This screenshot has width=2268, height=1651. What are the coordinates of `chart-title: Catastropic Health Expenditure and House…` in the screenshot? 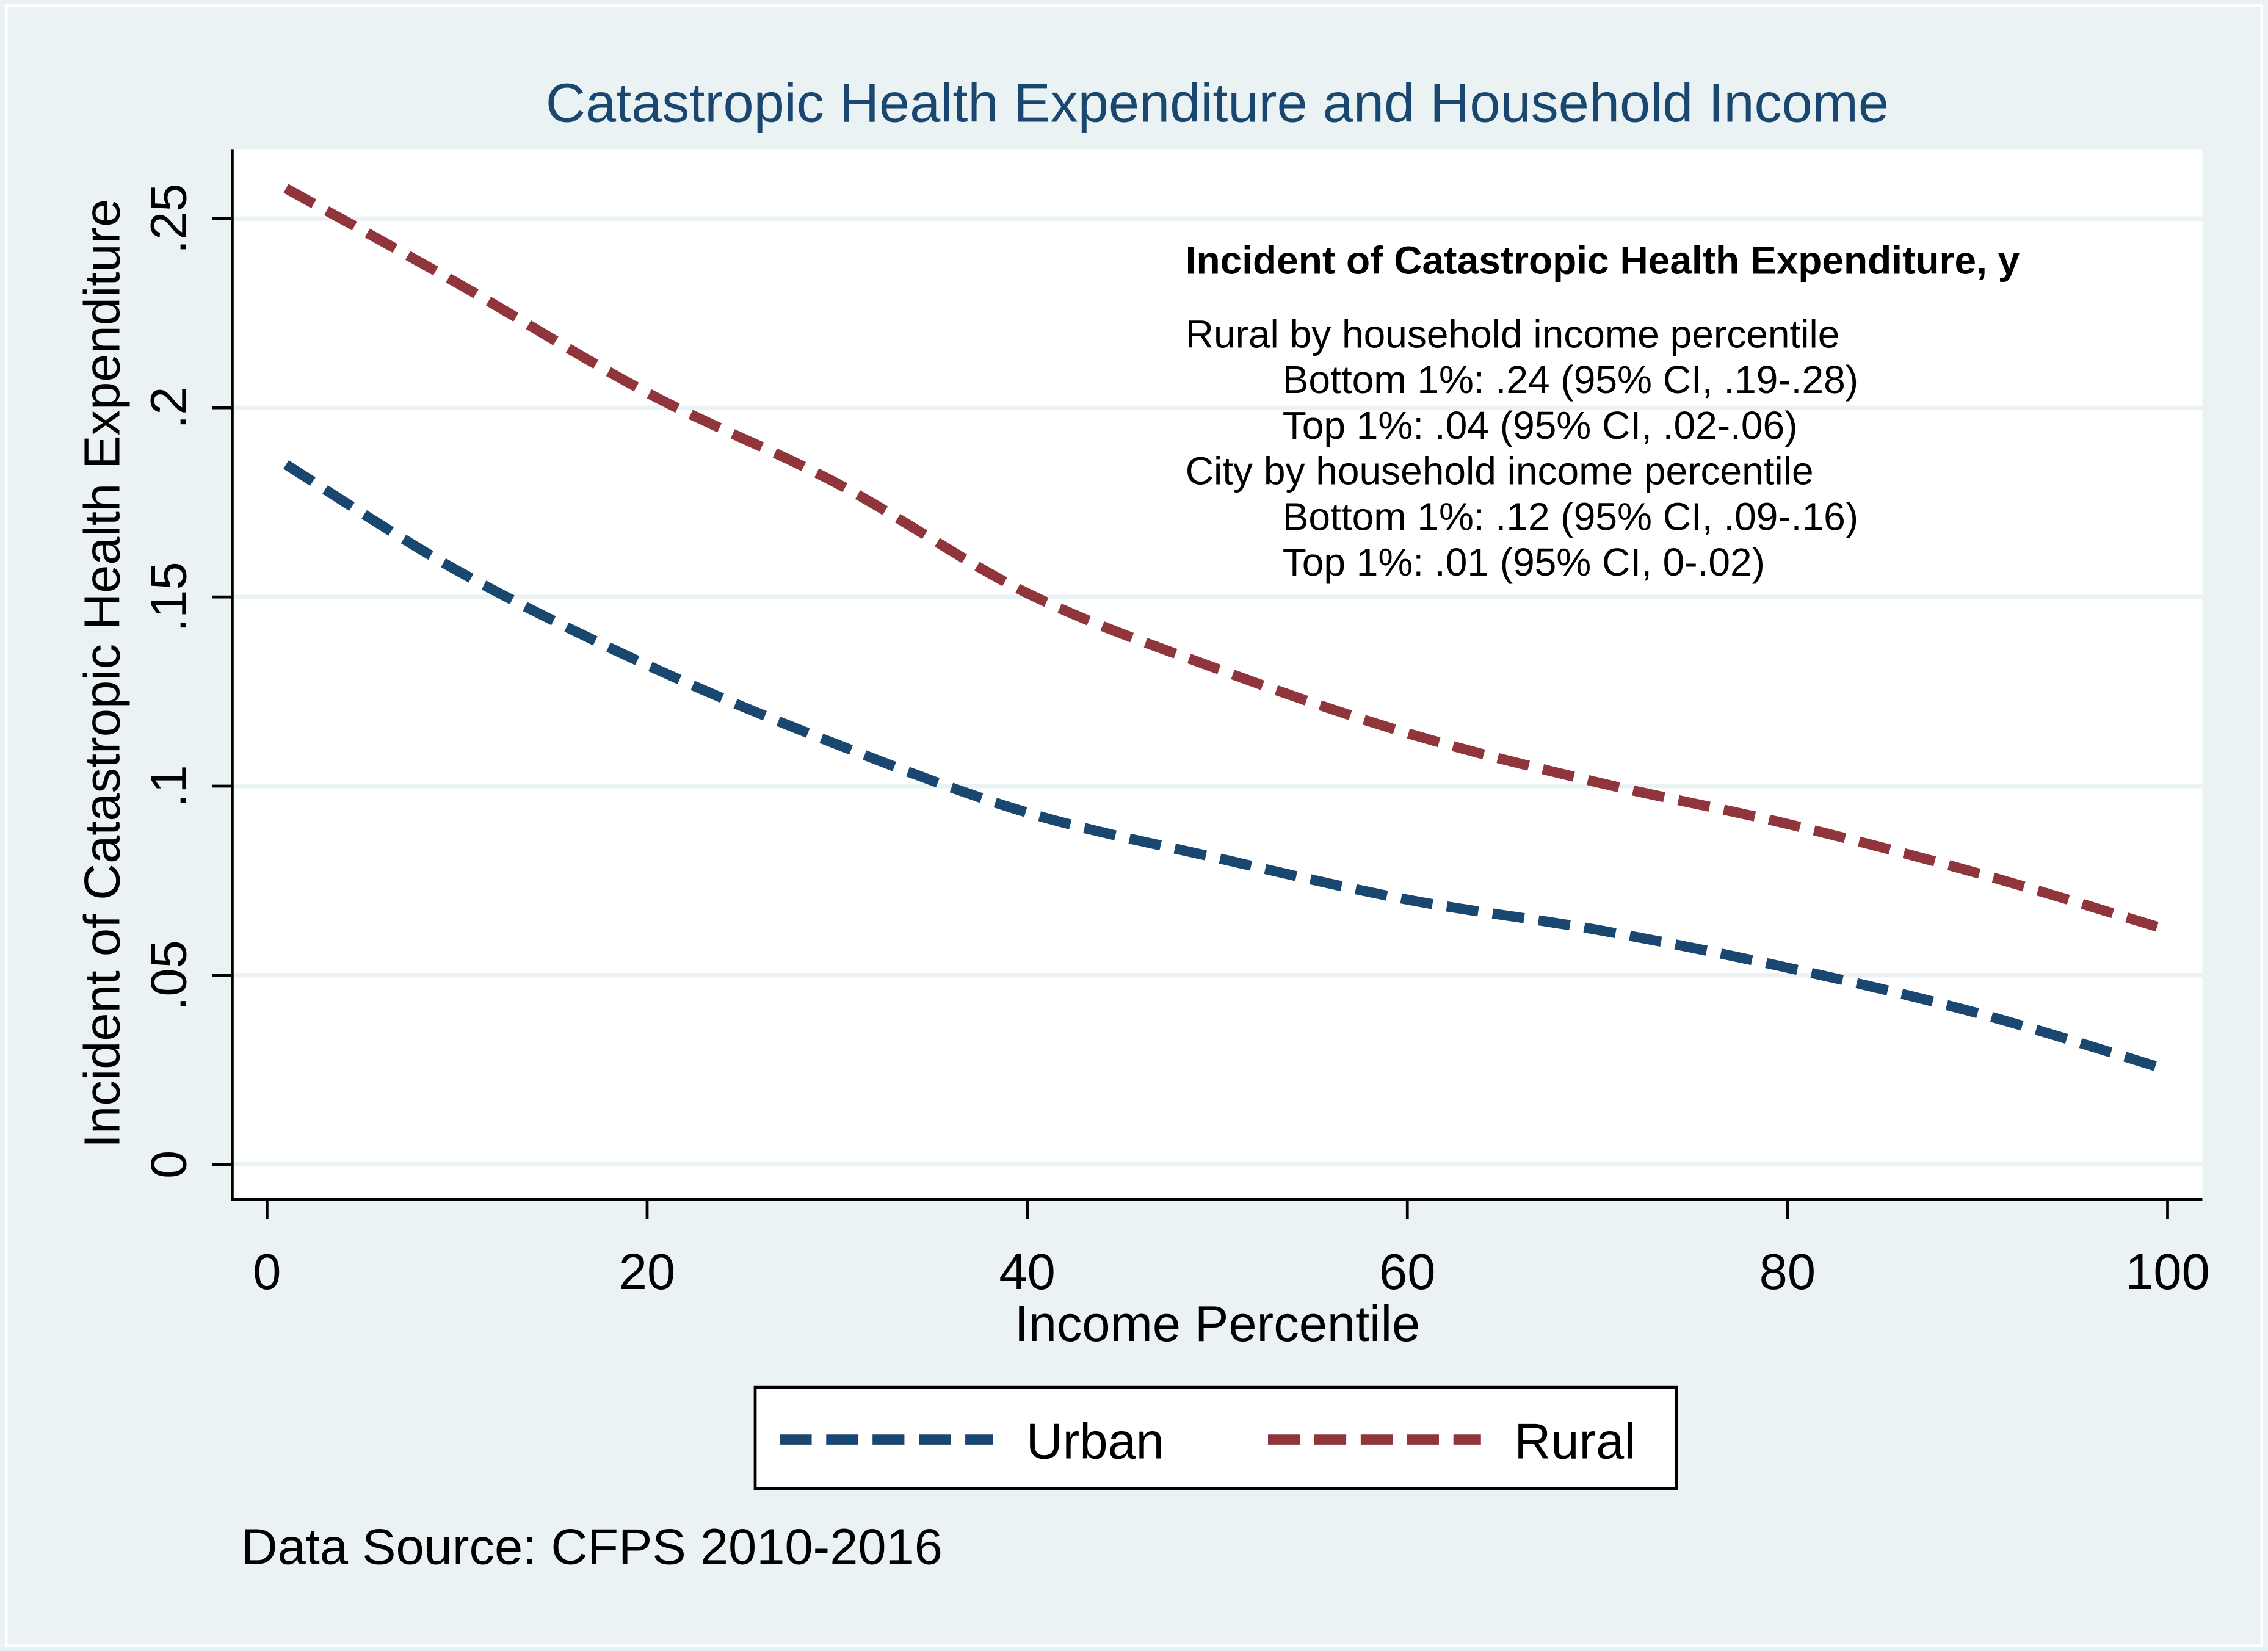 It's located at (1217, 103).